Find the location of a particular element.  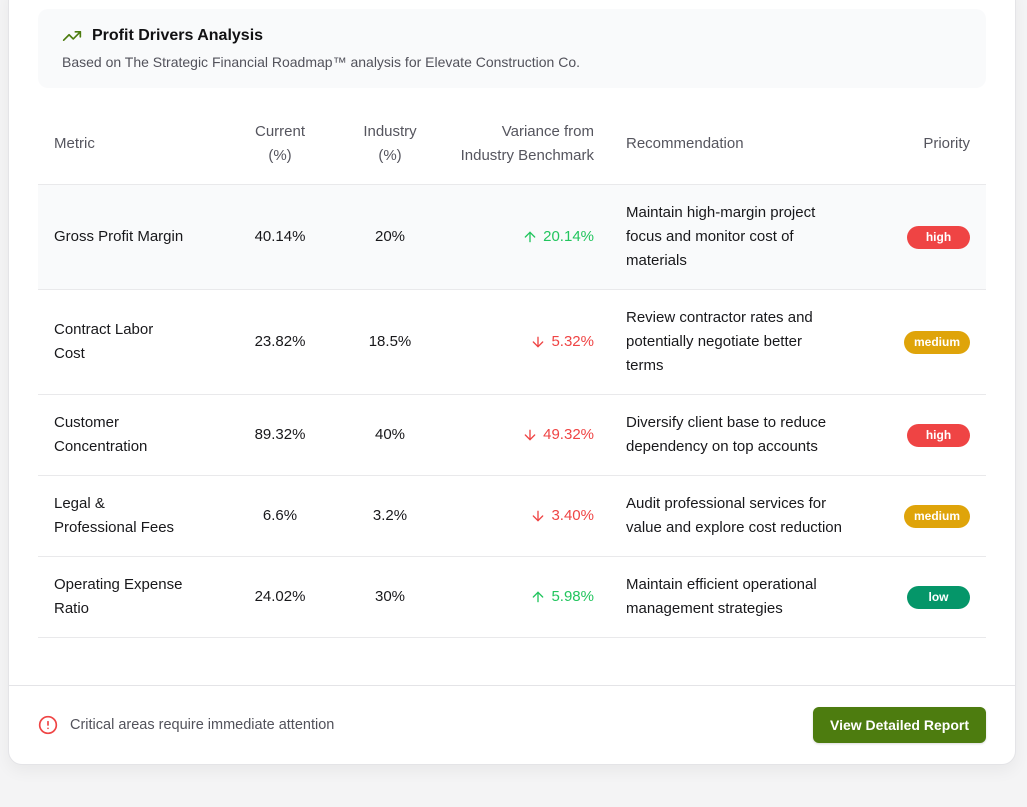

current-value: 6.6% is located at coordinates (280, 515).